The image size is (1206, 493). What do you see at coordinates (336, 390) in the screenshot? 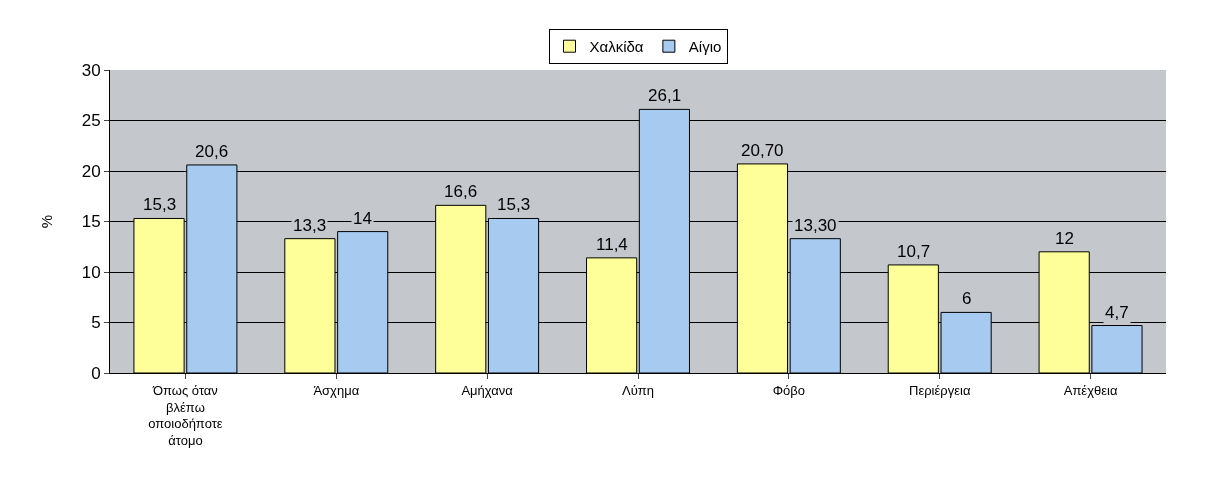
I see `x-tick-label: Άσχημα` at bounding box center [336, 390].